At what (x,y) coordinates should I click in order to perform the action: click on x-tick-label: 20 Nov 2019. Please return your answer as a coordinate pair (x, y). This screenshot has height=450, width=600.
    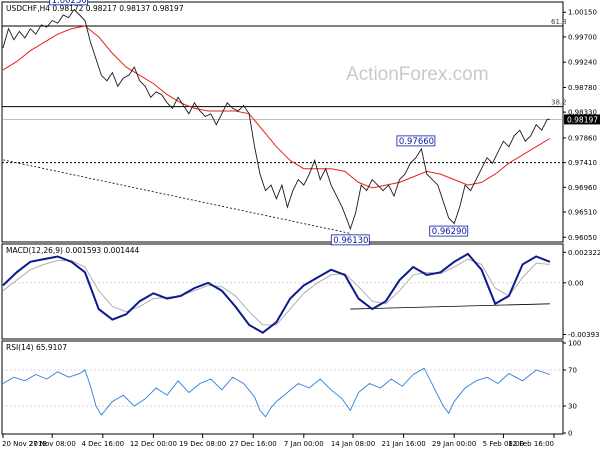
    Looking at the image, I should click on (24, 444).